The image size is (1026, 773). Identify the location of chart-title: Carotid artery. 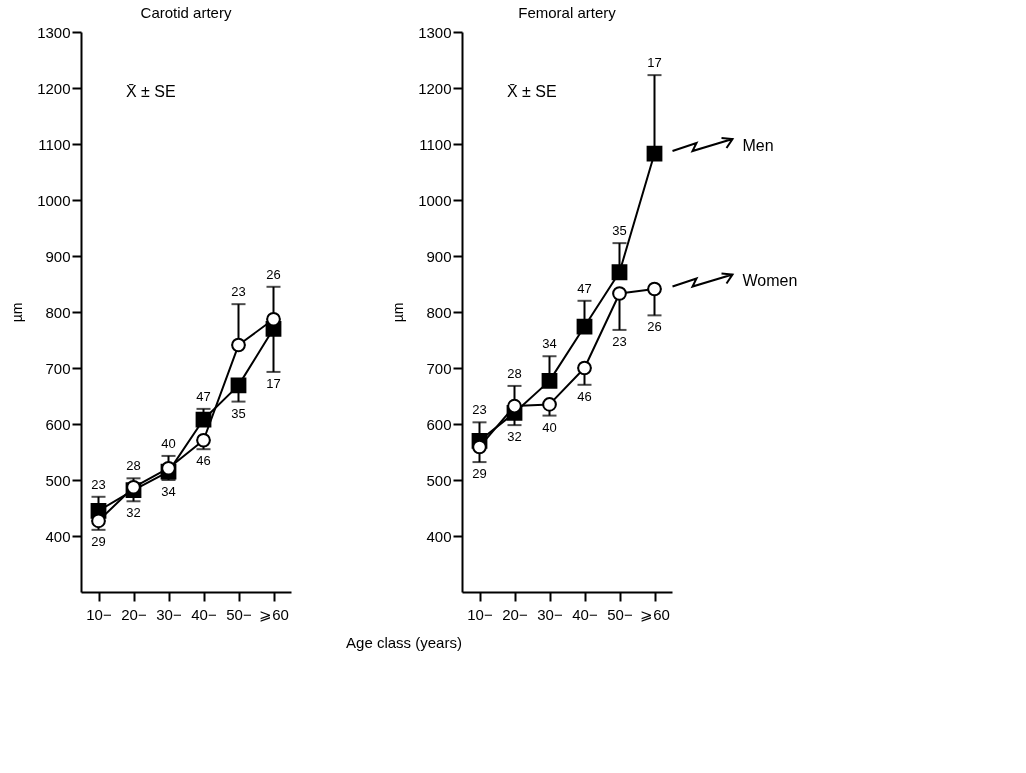
(186, 12).